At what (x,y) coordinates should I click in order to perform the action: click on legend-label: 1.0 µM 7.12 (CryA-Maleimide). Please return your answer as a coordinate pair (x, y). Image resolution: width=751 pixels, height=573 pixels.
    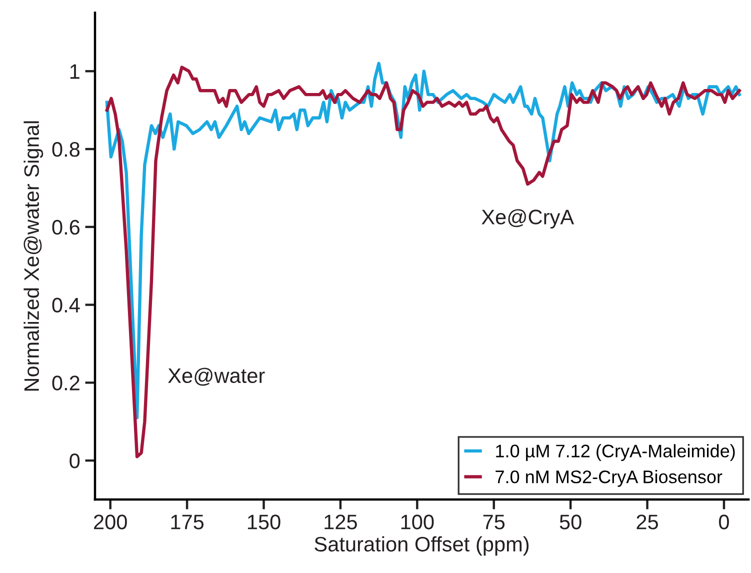
    Looking at the image, I should click on (615, 452).